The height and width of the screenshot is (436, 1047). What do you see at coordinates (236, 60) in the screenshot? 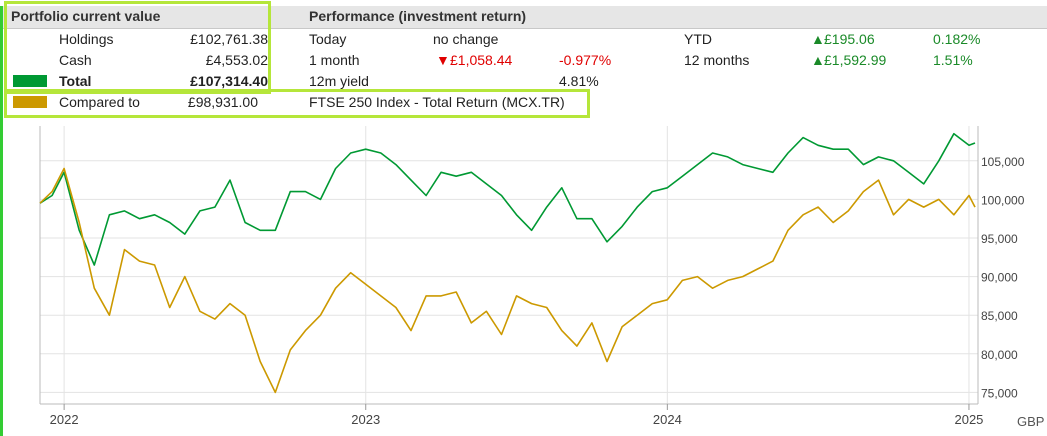
I see `cash-value: £4,553.02` at bounding box center [236, 60].